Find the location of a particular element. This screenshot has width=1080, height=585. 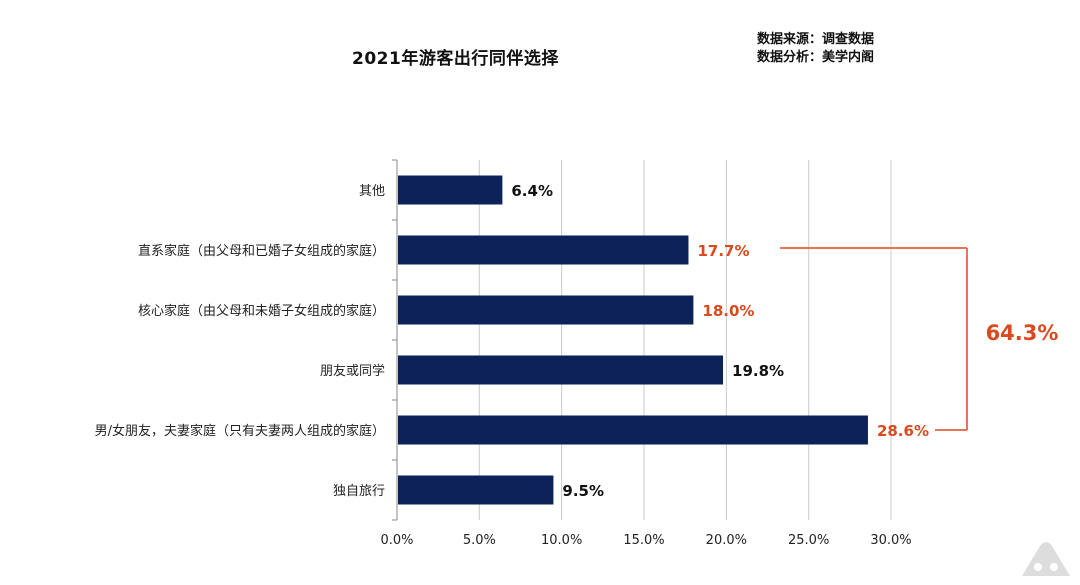

x-tick-label: 10.0% is located at coordinates (561, 540).